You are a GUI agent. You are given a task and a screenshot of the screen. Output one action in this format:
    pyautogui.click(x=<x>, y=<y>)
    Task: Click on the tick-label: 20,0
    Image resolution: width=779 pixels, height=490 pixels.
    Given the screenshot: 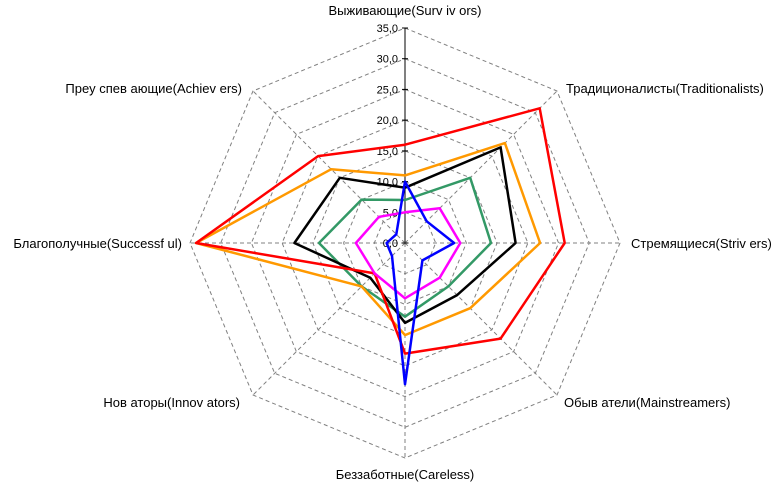 What is the action you would take?
    pyautogui.click(x=387, y=121)
    